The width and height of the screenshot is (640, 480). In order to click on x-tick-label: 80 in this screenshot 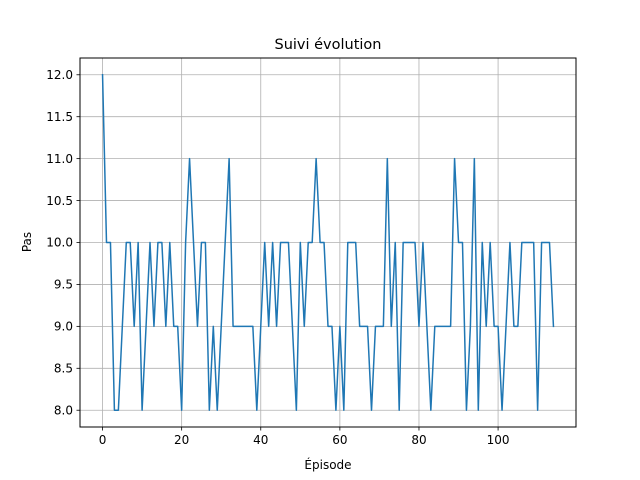, I will do `click(418, 440)`.